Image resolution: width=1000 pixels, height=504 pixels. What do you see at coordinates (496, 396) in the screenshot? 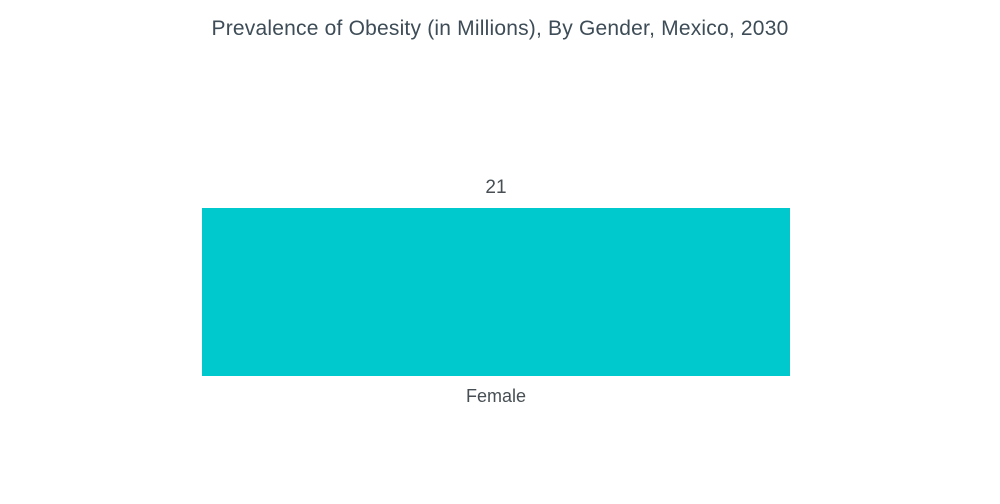
I see `category-label-female: Female` at bounding box center [496, 396].